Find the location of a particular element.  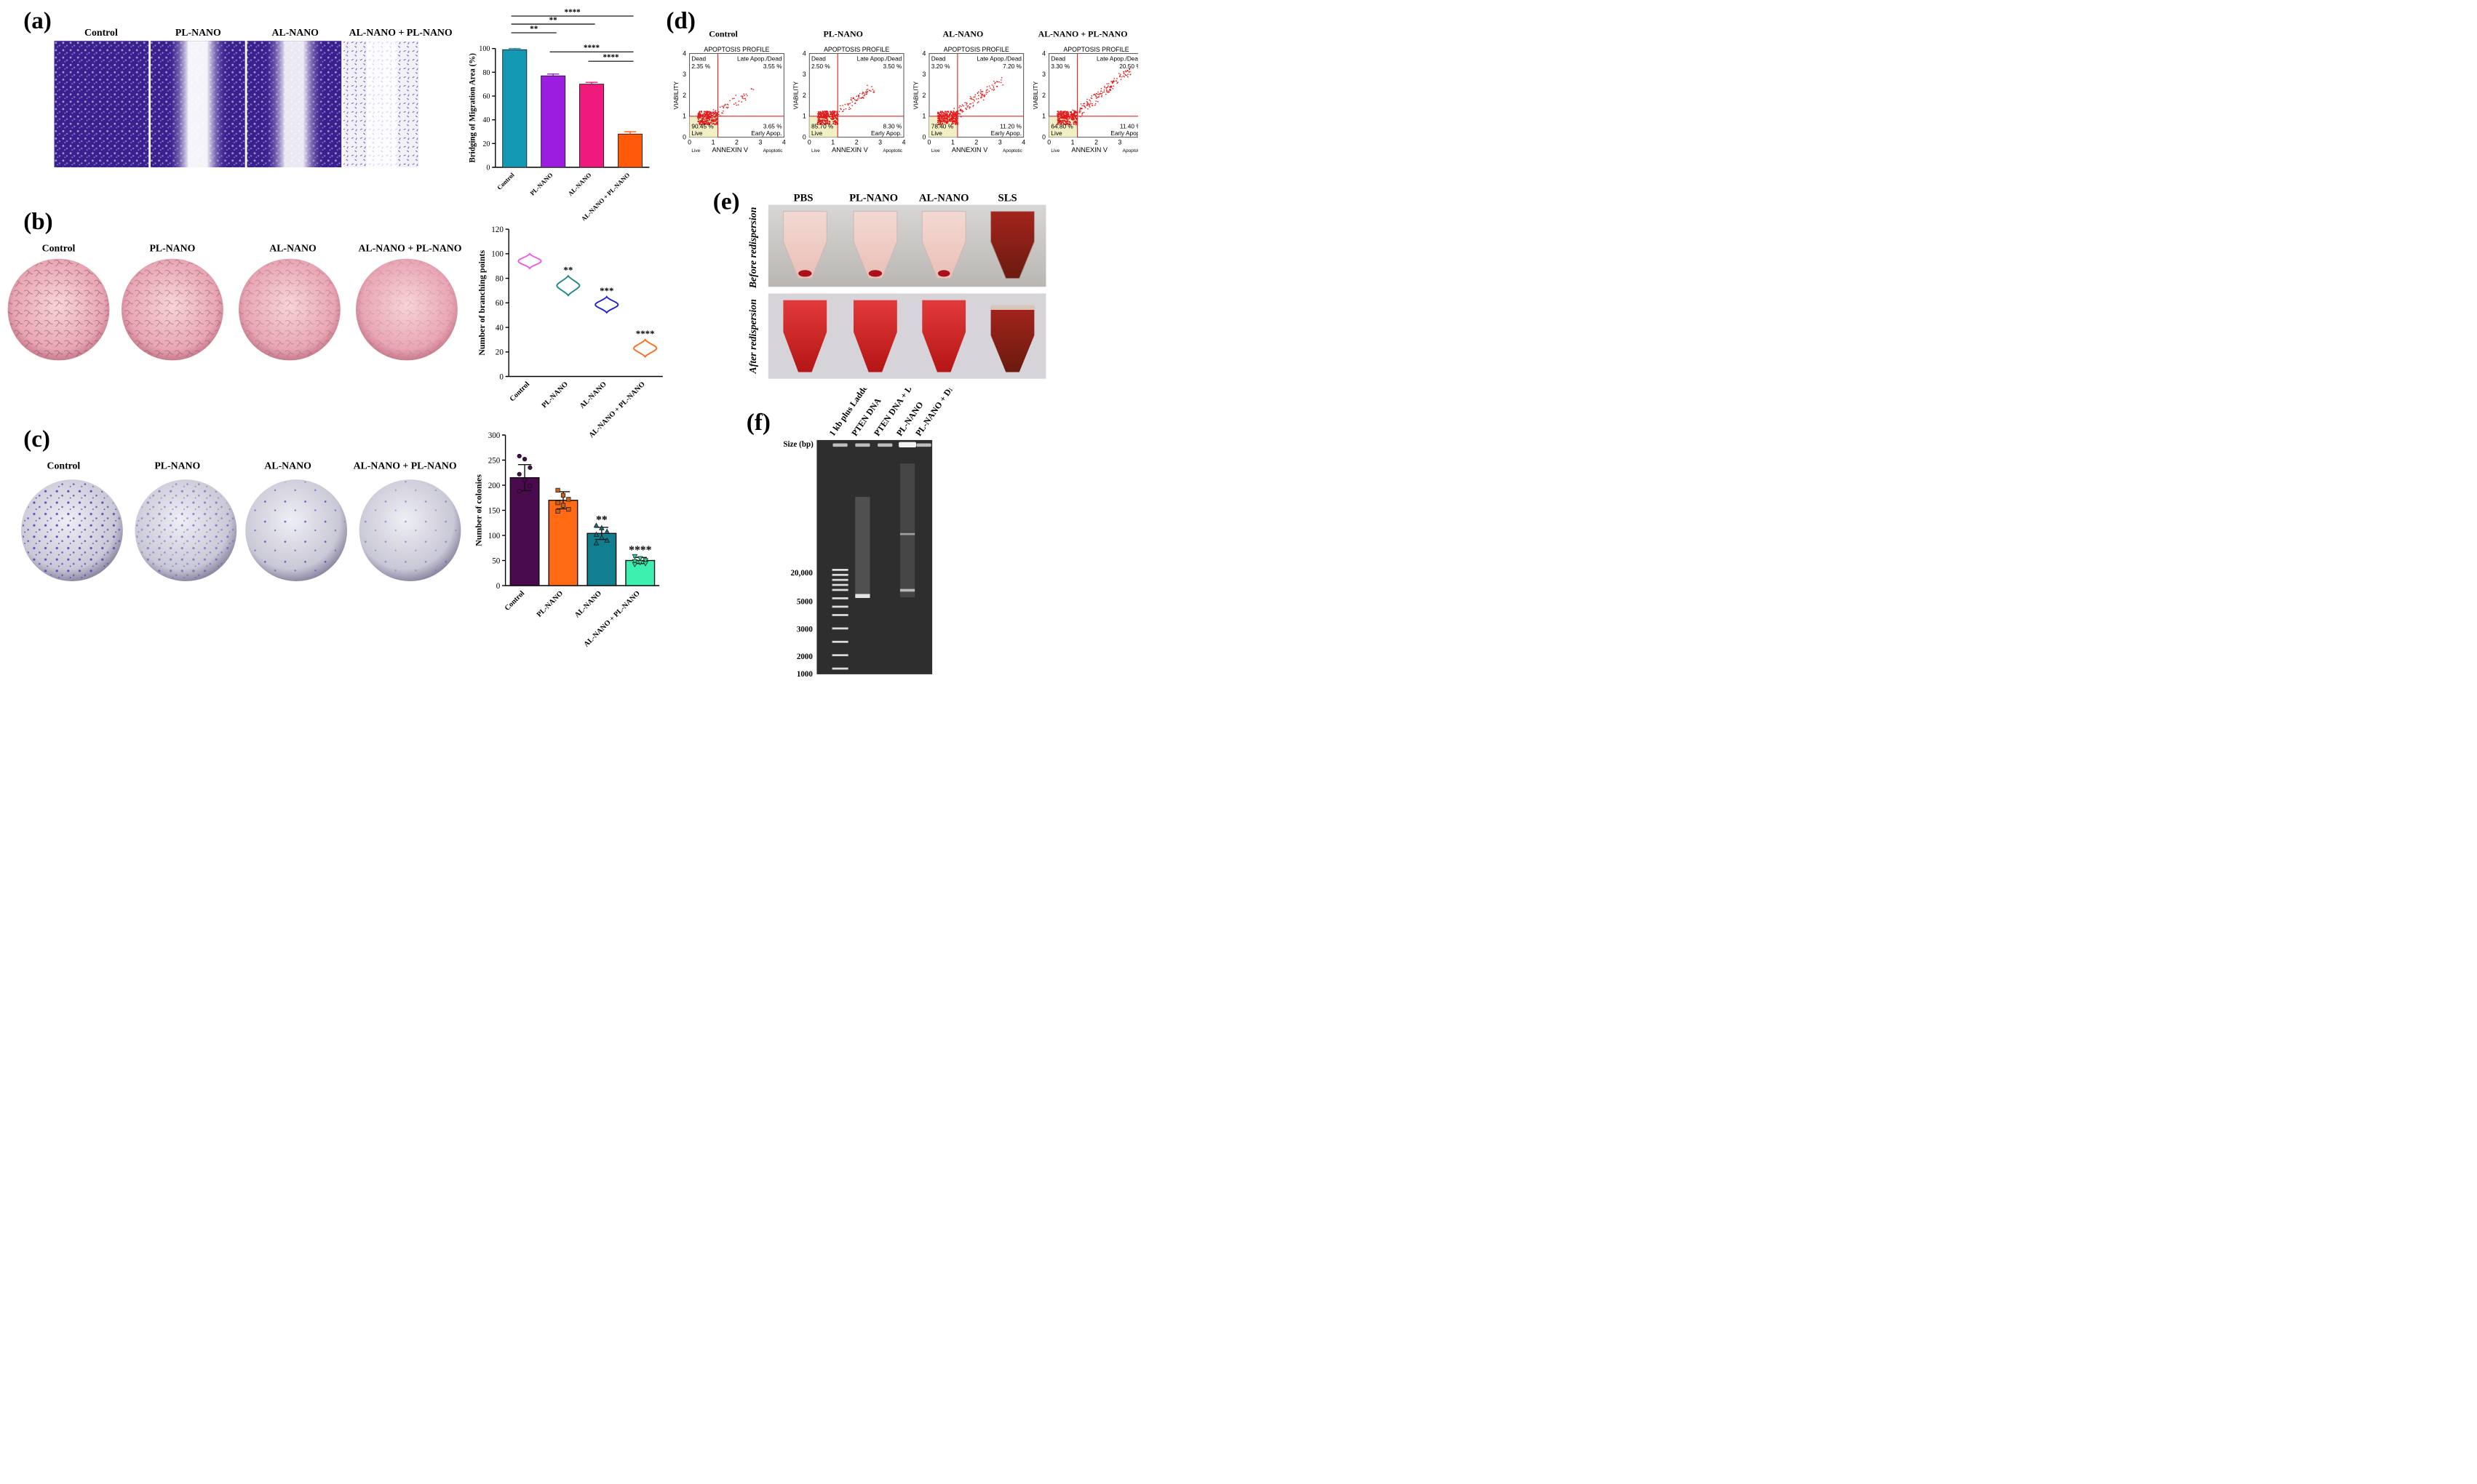

x-tick-label: 1 is located at coordinates (1073, 142).